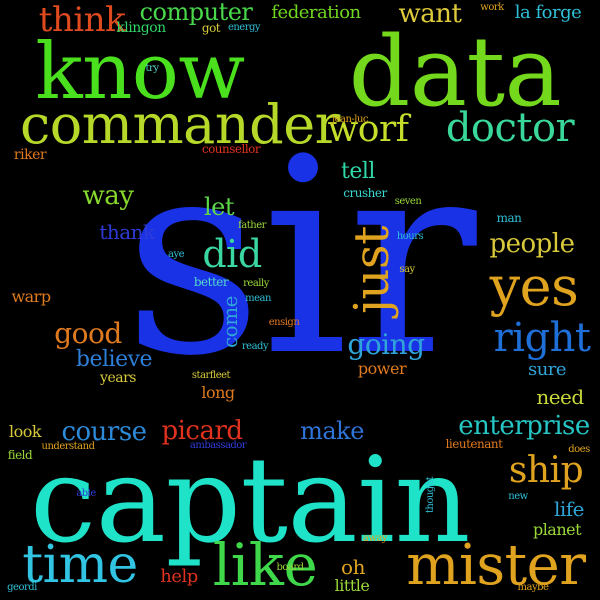 The image size is (600, 600). I want to click on word-riker: riker, so click(30, 155).